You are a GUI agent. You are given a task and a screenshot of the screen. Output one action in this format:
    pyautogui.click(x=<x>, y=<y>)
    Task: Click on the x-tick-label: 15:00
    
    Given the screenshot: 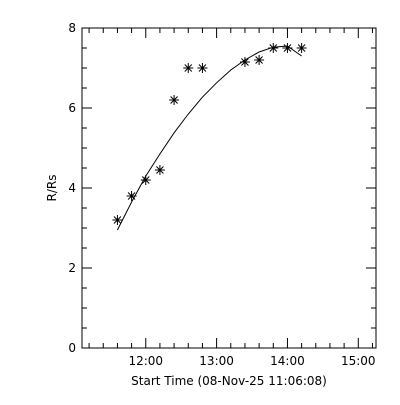 What is the action you would take?
    pyautogui.click(x=358, y=361)
    